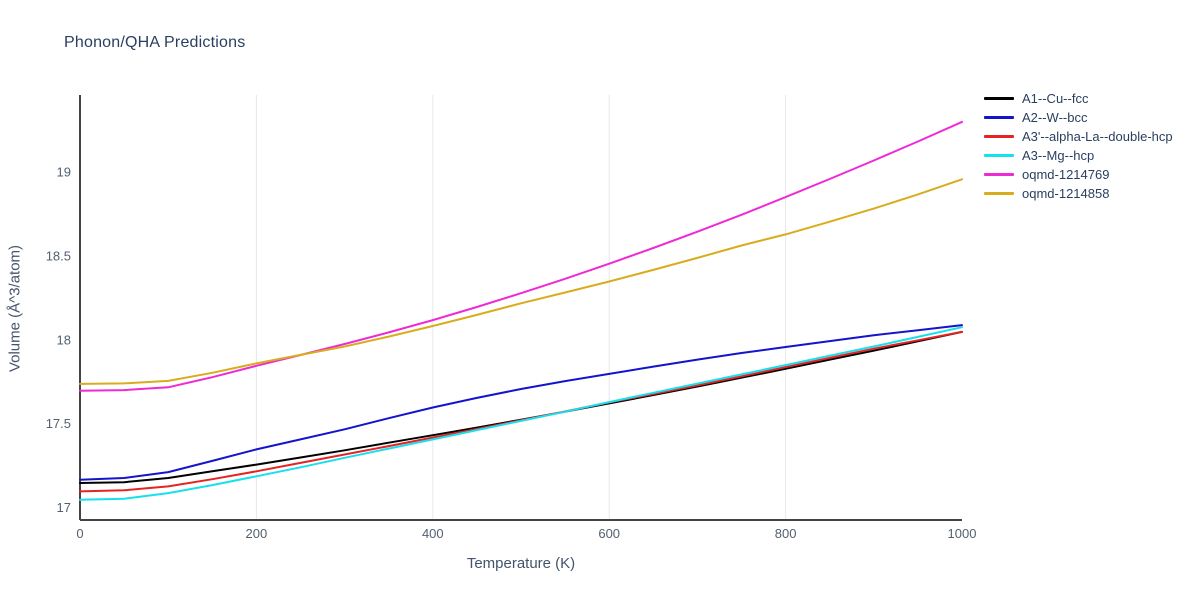 This screenshot has width=1200, height=600. Describe the element at coordinates (962, 533) in the screenshot. I see `x-tick-label: 1000` at that location.